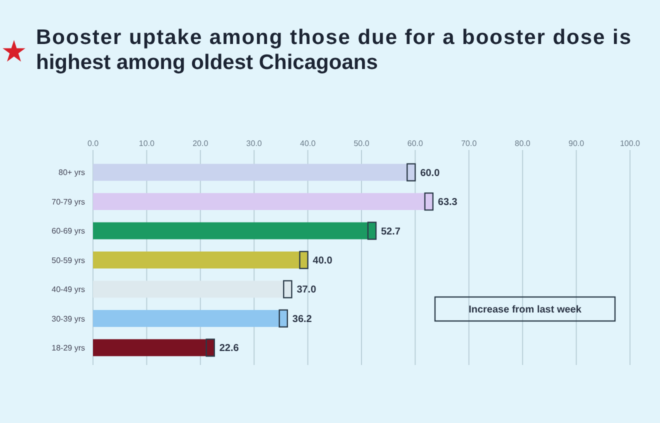 The image size is (660, 423). I want to click on x-tick-label: 100.0, so click(630, 143).